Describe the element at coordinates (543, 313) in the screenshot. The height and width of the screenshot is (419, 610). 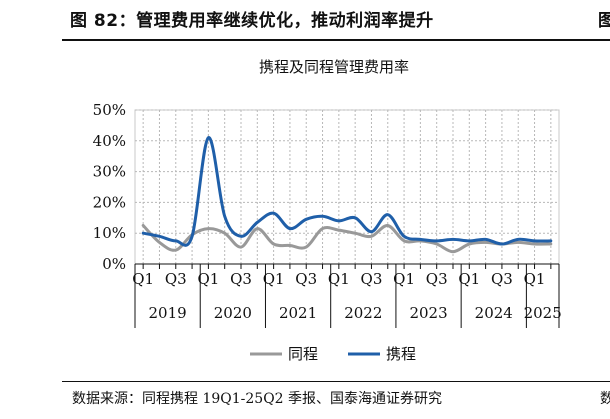
I see `year-label: 2025` at that location.